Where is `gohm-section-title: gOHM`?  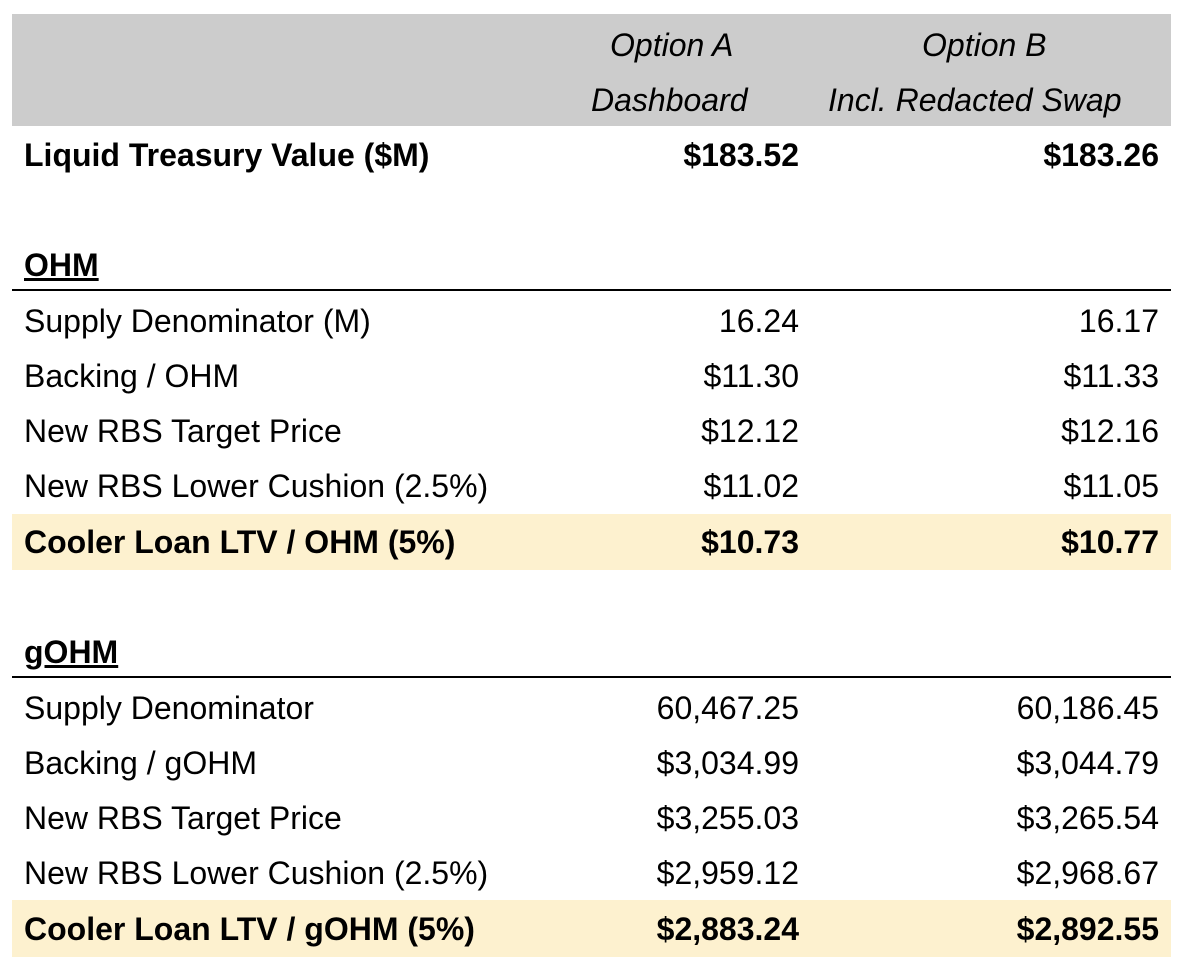 gohm-section-title: gOHM is located at coordinates (71, 652).